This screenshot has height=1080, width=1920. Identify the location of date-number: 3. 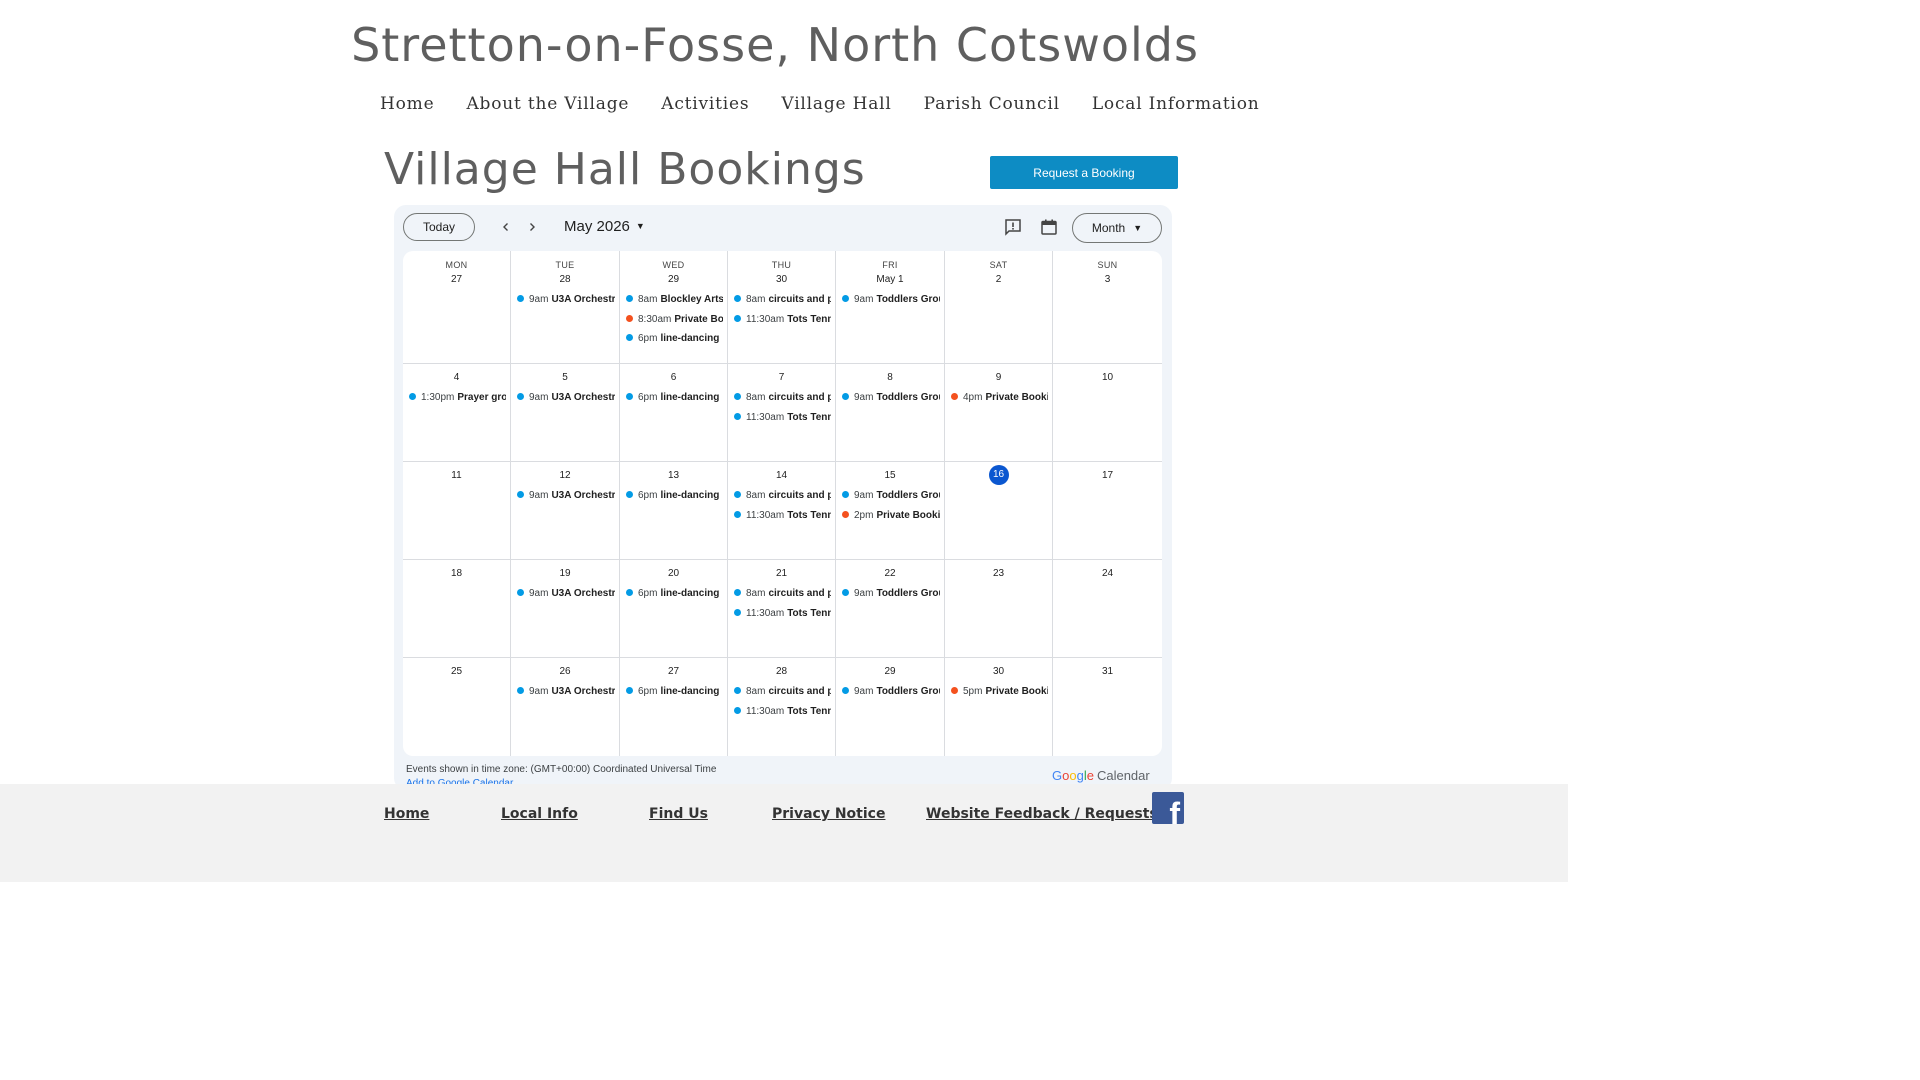
(1107, 279).